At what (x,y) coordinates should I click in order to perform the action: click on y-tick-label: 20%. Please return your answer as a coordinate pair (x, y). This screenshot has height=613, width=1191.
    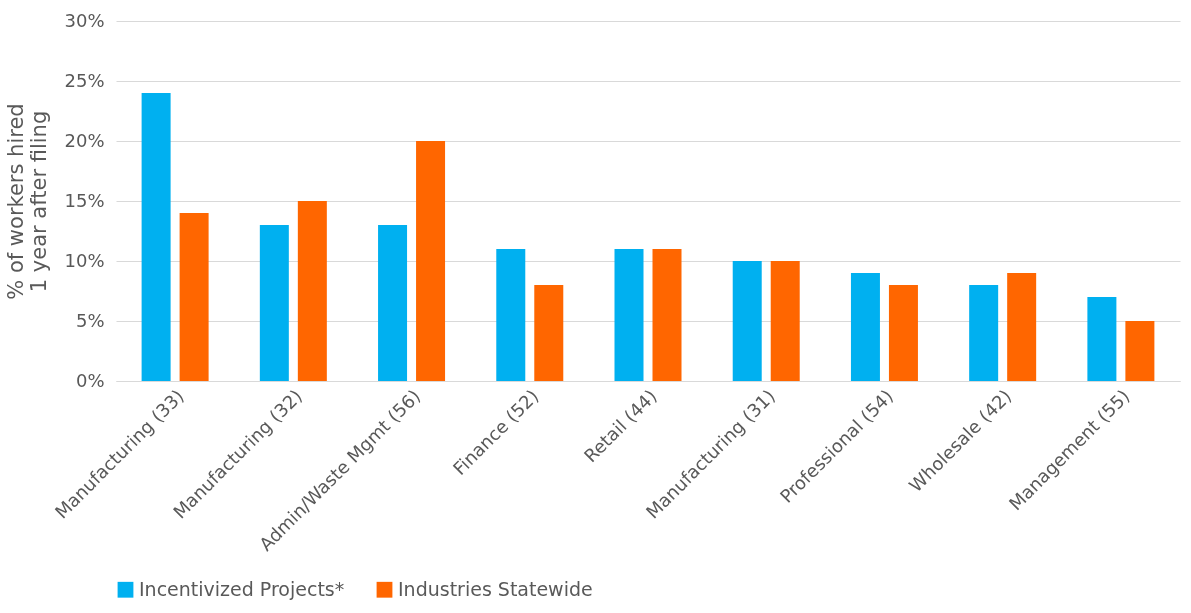
    Looking at the image, I should click on (84, 140).